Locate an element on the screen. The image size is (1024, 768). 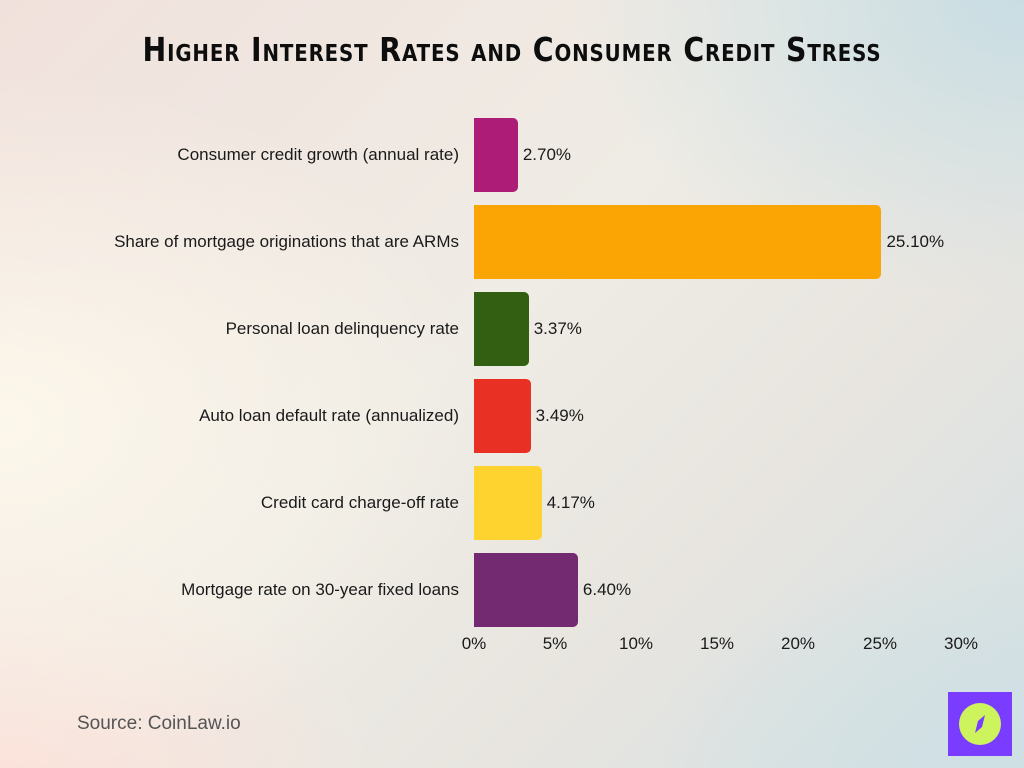
value-label: 4.17% is located at coordinates (570, 502).